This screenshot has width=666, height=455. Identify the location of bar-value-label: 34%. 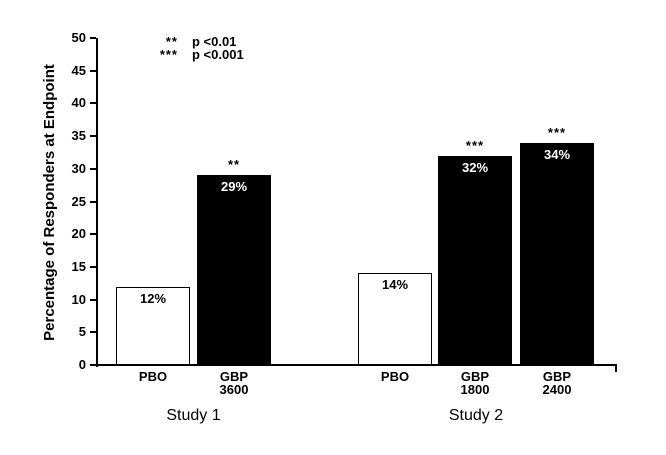
(557, 154).